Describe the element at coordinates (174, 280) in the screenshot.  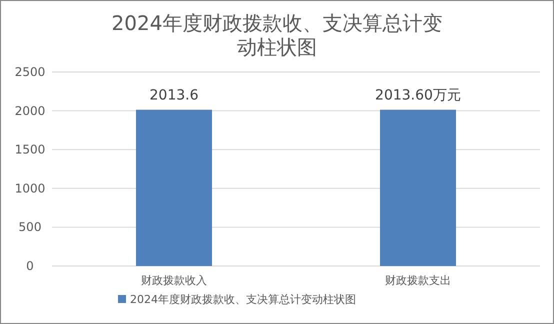
I see `xtick: 财政拨款收入` at that location.